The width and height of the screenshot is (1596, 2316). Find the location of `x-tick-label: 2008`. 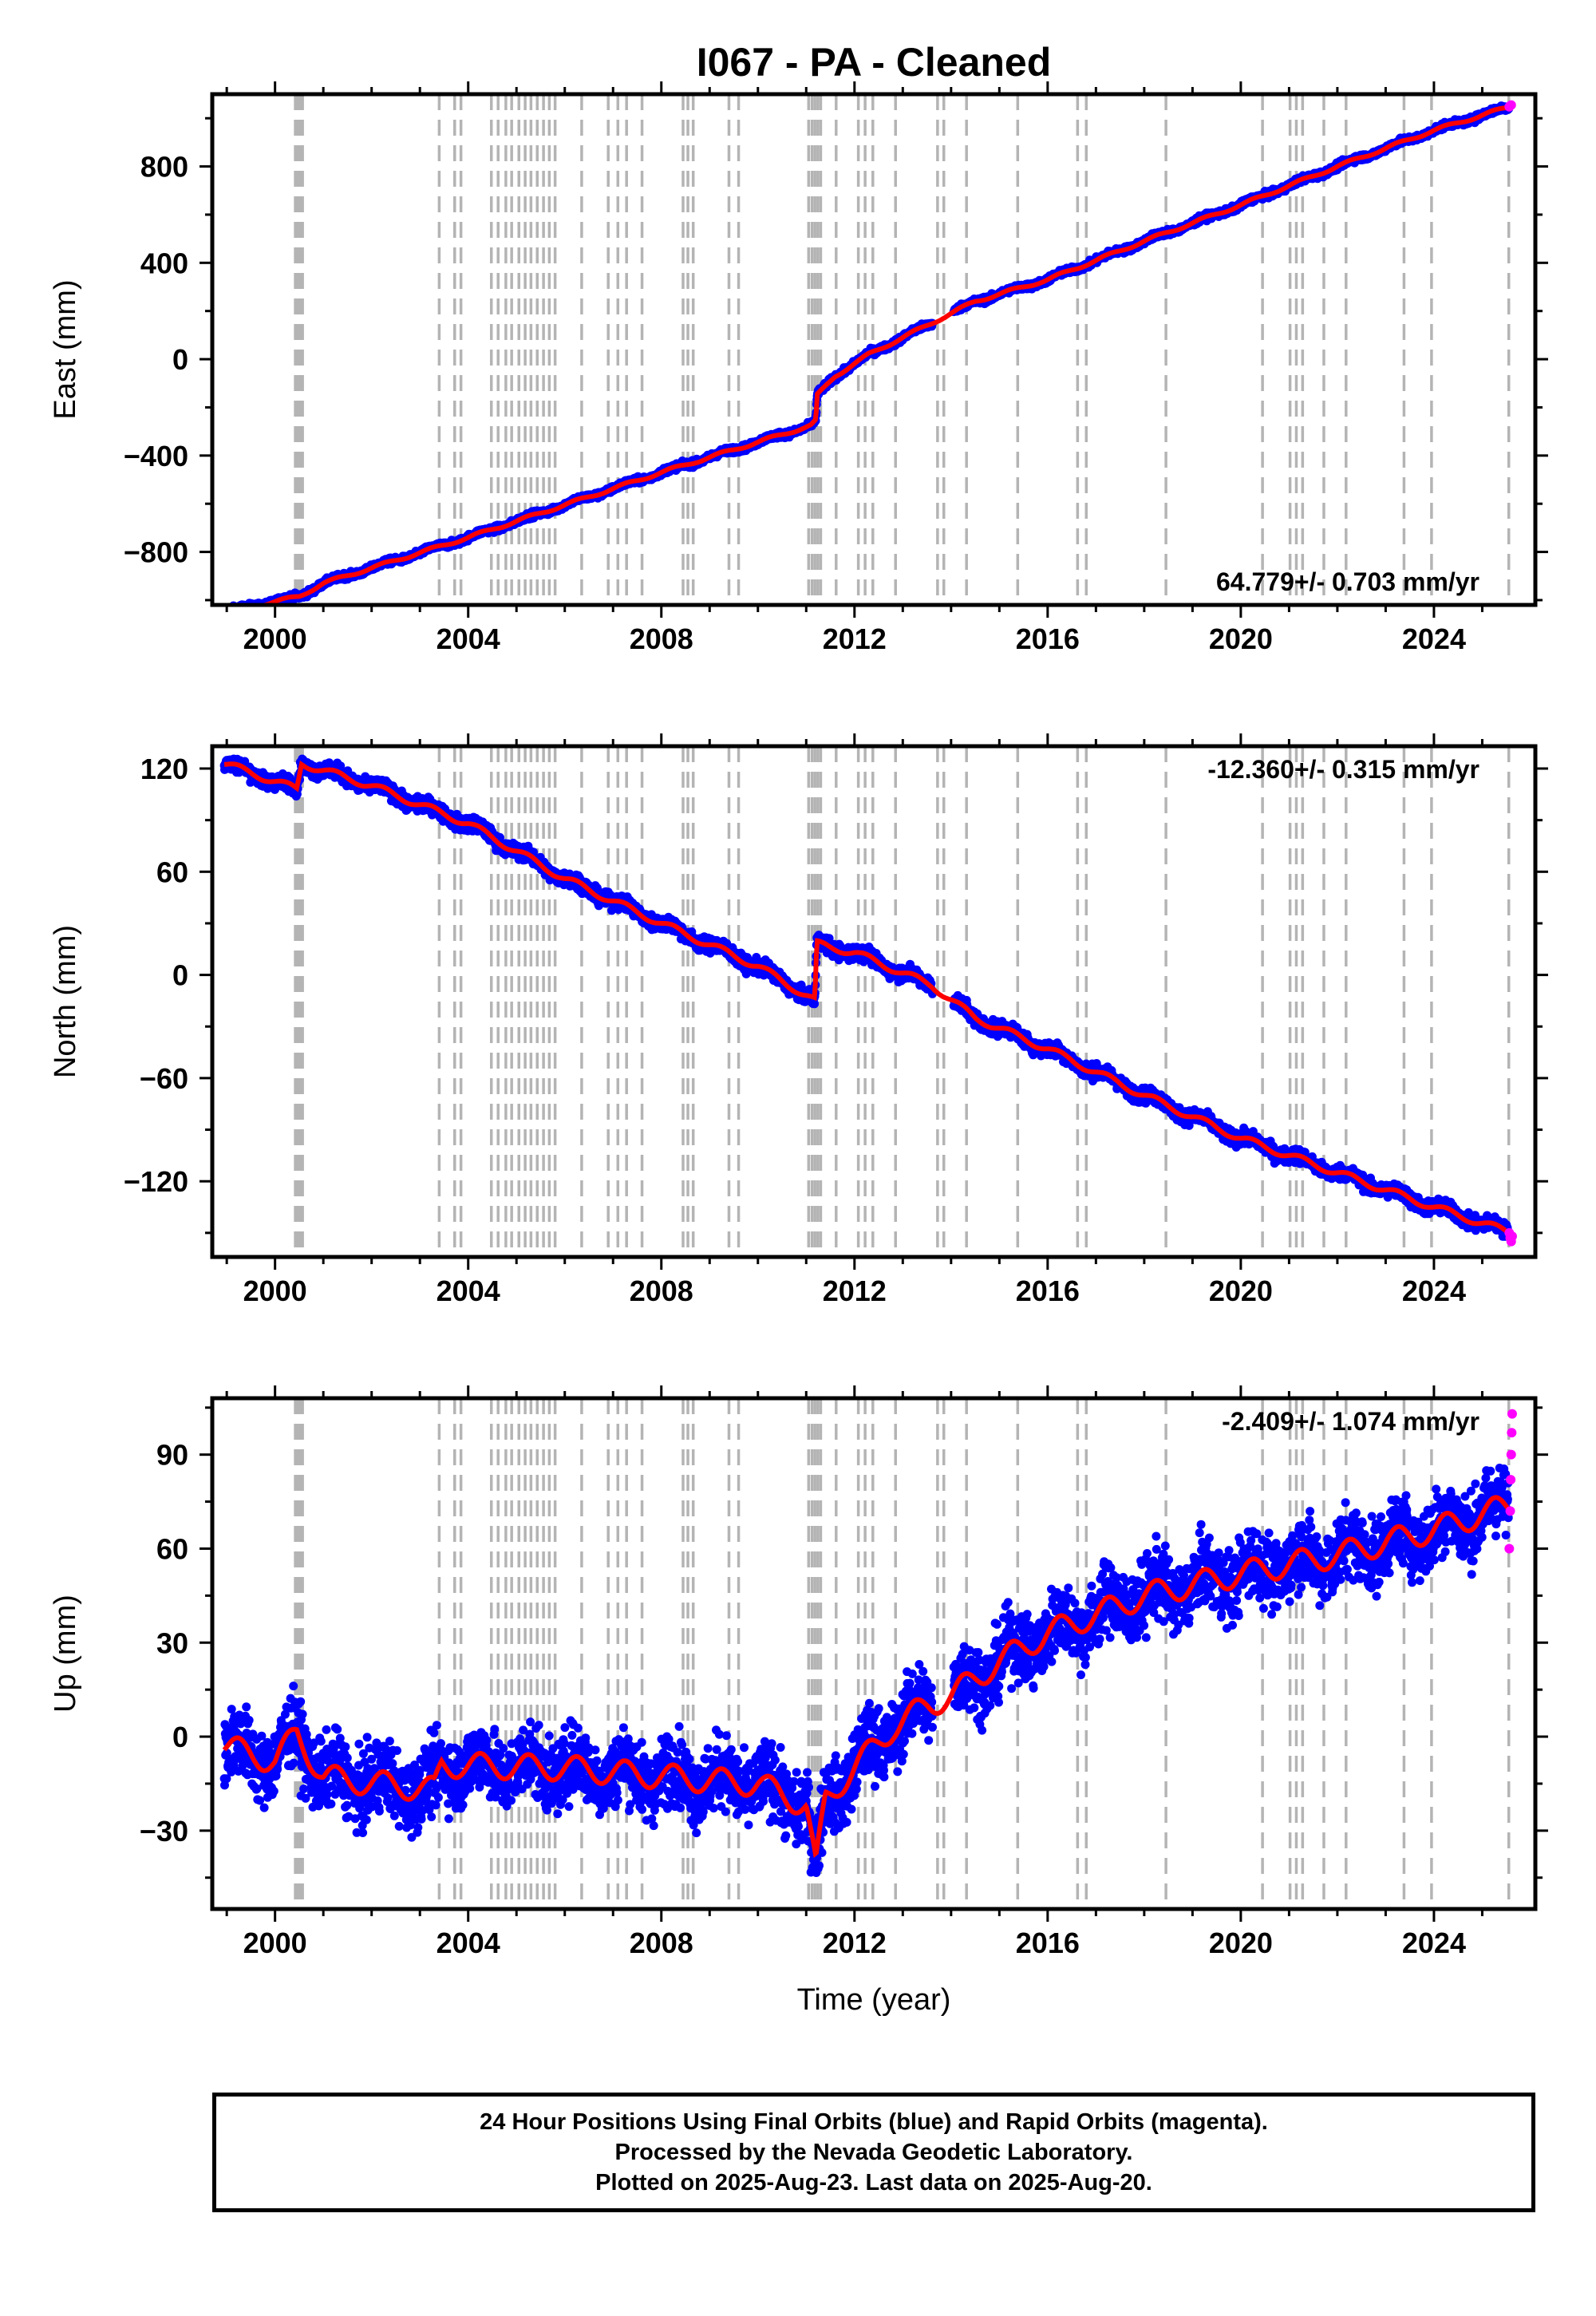

x-tick-label: 2008 is located at coordinates (661, 638).